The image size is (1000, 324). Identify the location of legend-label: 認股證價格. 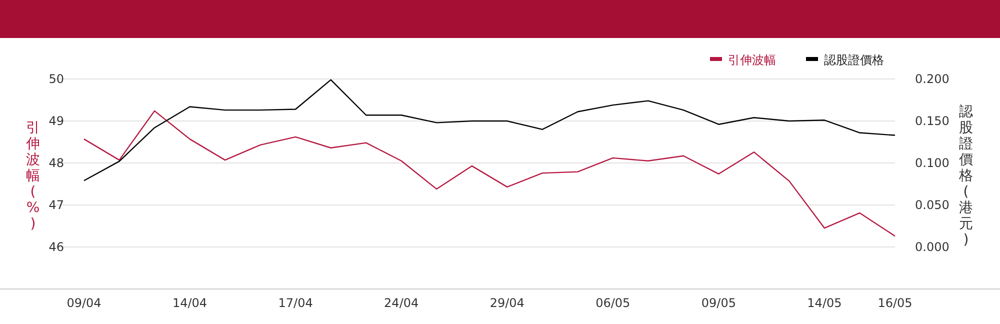
(854, 60).